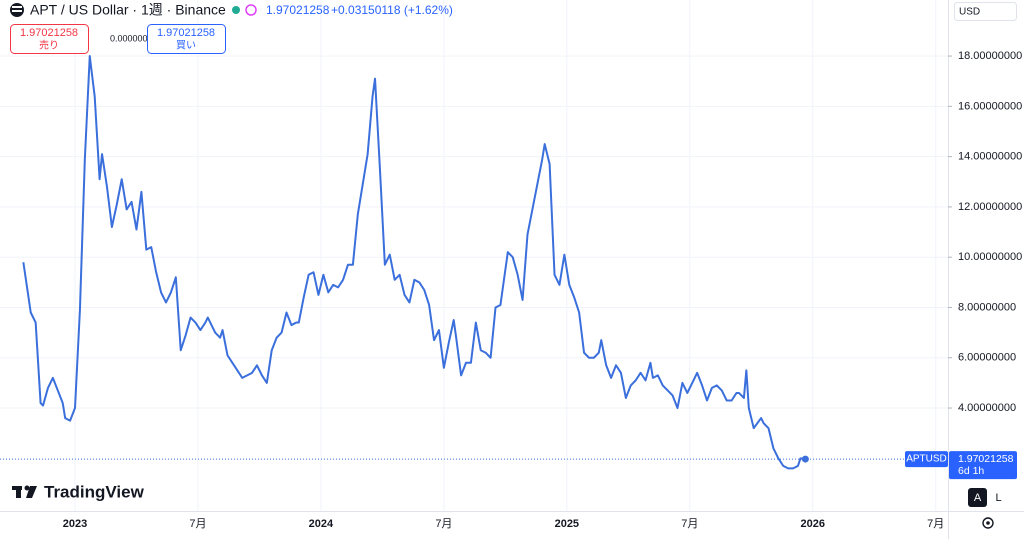 This screenshot has height=539, width=1024. Describe the element at coordinates (985, 11) in the screenshot. I see `currency-button` at that location.